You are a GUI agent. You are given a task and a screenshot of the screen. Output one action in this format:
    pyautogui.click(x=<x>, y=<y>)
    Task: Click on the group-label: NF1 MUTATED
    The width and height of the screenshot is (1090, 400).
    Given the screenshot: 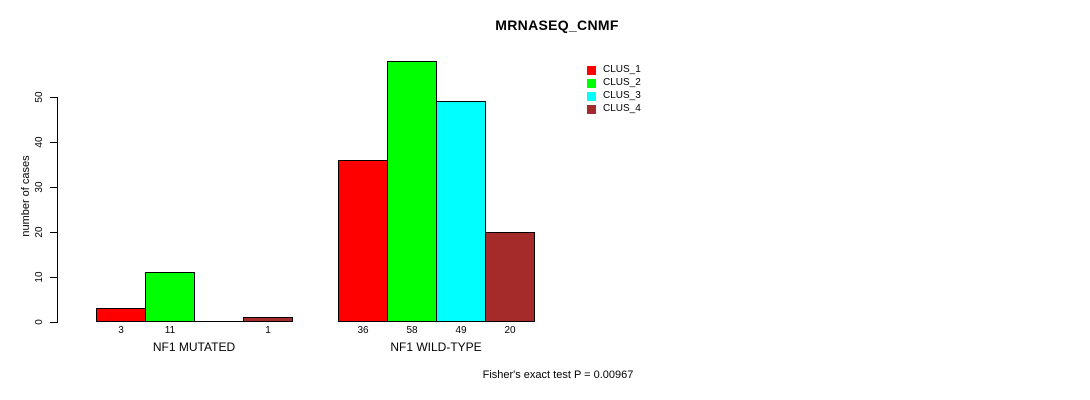 What is the action you would take?
    pyautogui.click(x=194, y=347)
    